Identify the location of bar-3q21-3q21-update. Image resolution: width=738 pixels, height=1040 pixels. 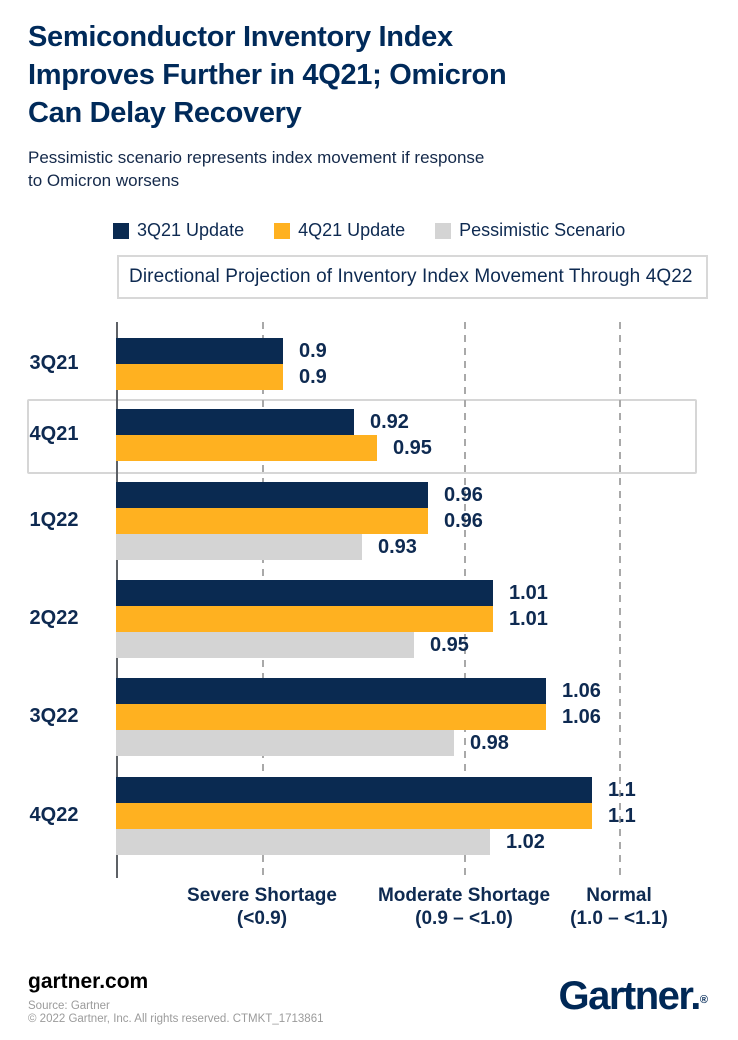
(199, 351).